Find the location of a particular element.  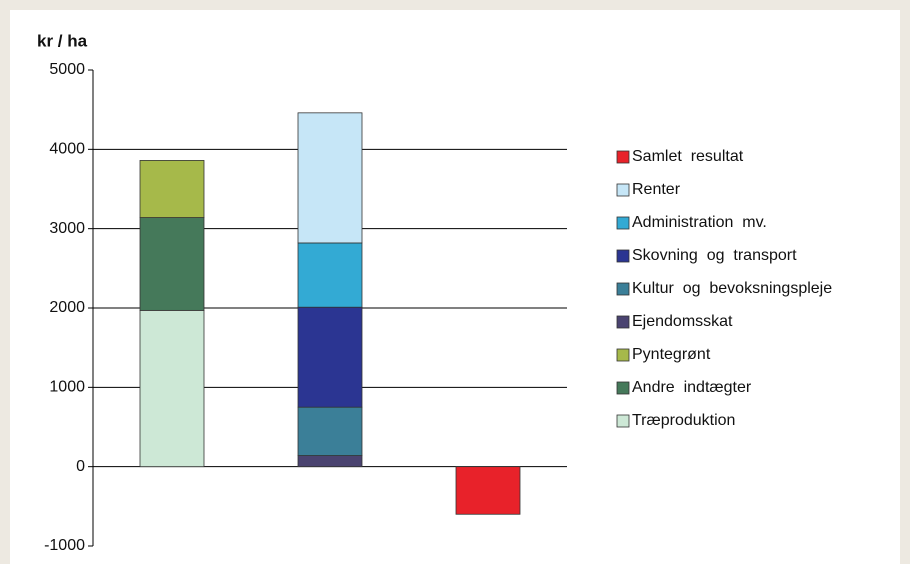

legend-label: Pyntegrønt is located at coordinates (671, 354).